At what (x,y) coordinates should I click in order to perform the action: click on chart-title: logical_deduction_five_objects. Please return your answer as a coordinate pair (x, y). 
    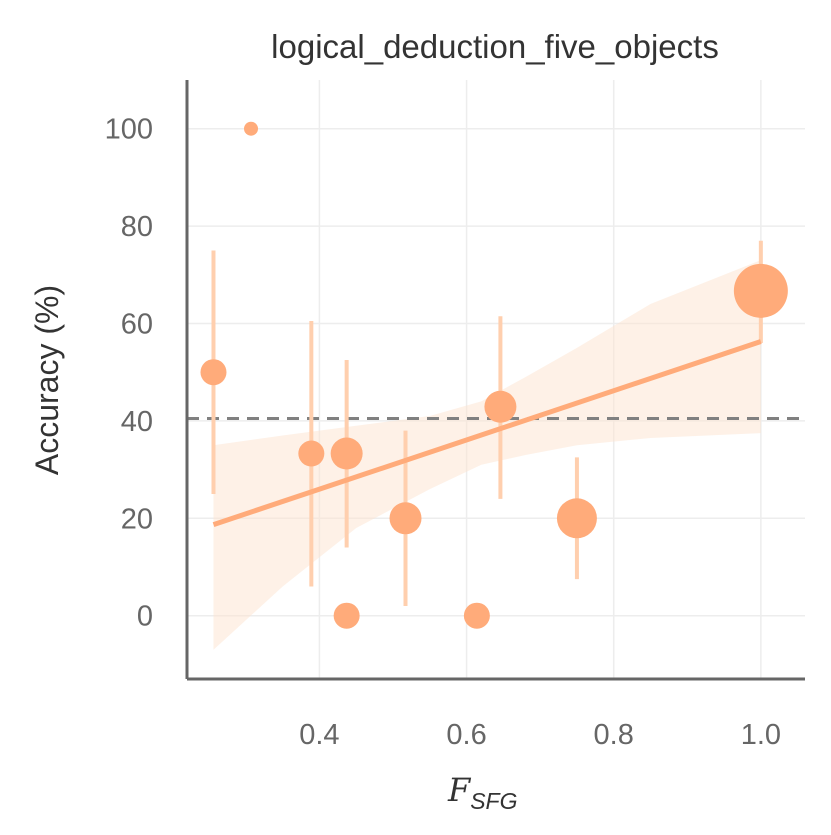
    Looking at the image, I should click on (495, 46).